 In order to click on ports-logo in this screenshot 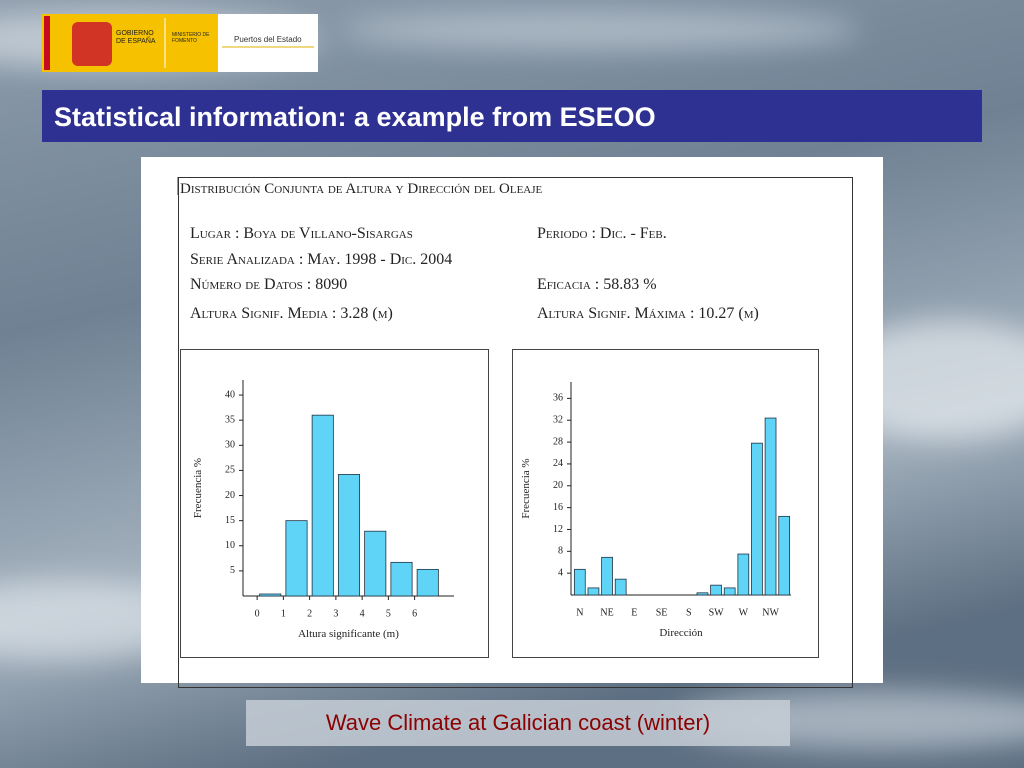, I will do `click(268, 43)`.